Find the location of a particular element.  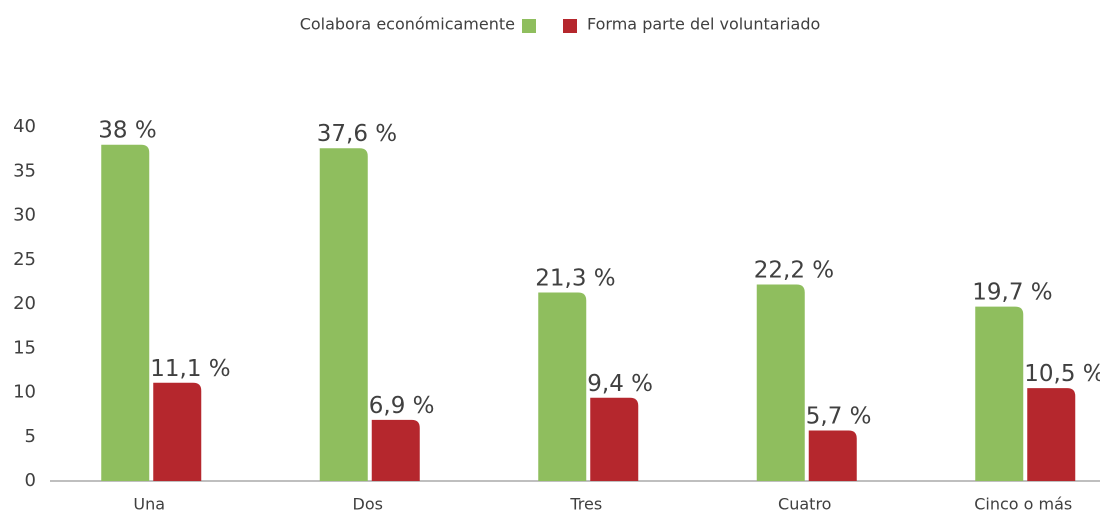

value-label: 6,9 % is located at coordinates (402, 406).